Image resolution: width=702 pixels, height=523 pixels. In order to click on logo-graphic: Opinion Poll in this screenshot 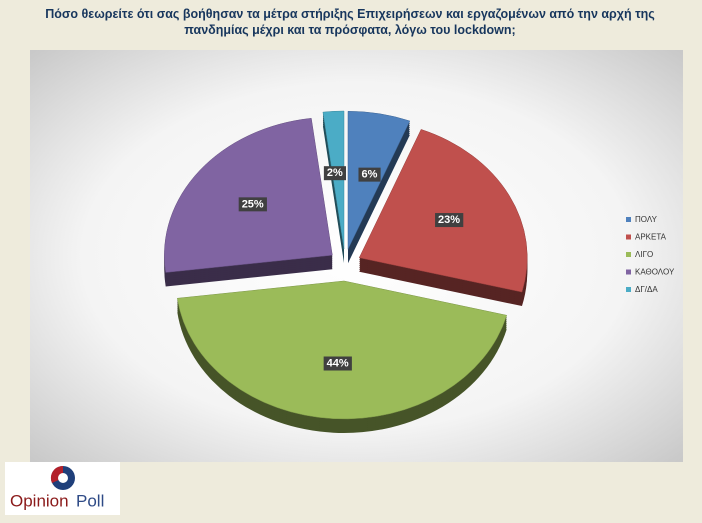, I will do `click(57, 487)`.